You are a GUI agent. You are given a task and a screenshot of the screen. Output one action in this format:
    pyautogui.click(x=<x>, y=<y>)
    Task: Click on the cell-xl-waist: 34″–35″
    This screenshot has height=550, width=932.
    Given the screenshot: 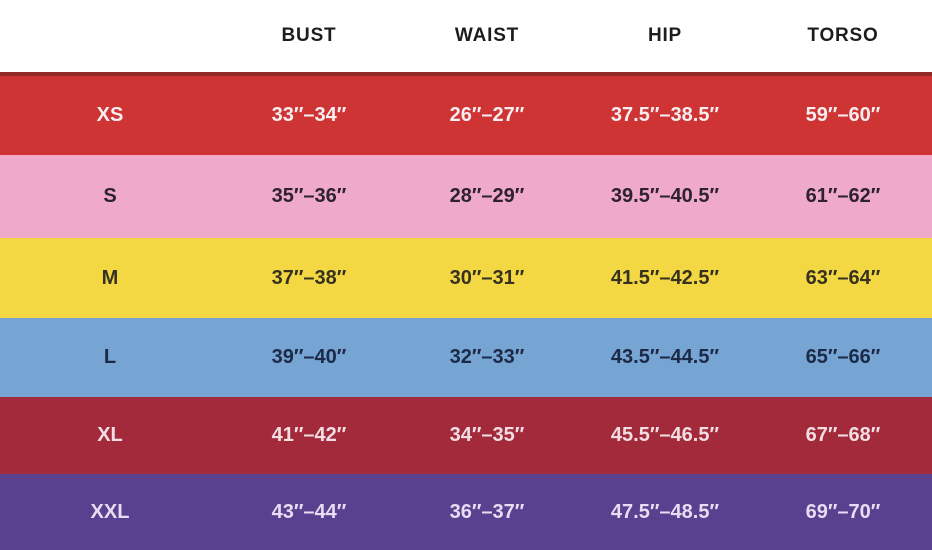 What is the action you would take?
    pyautogui.click(x=487, y=435)
    